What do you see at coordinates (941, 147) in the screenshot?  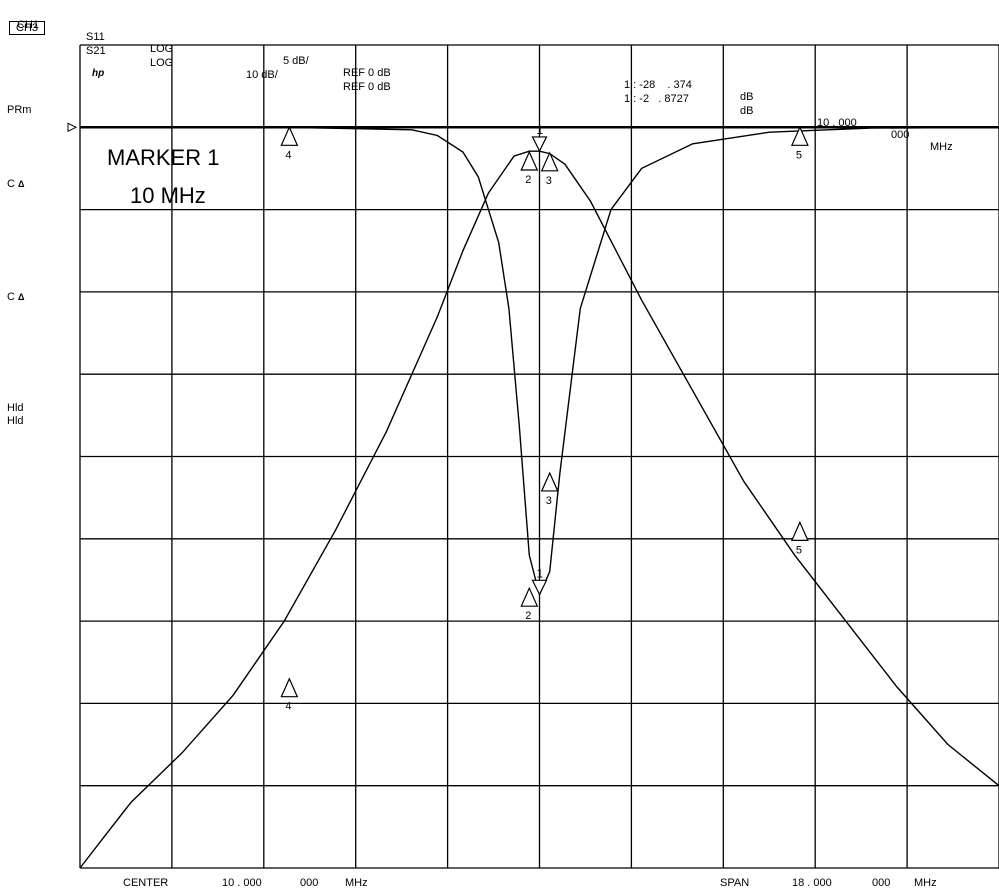 I see `marker-frequency-unit: MHz` at bounding box center [941, 147].